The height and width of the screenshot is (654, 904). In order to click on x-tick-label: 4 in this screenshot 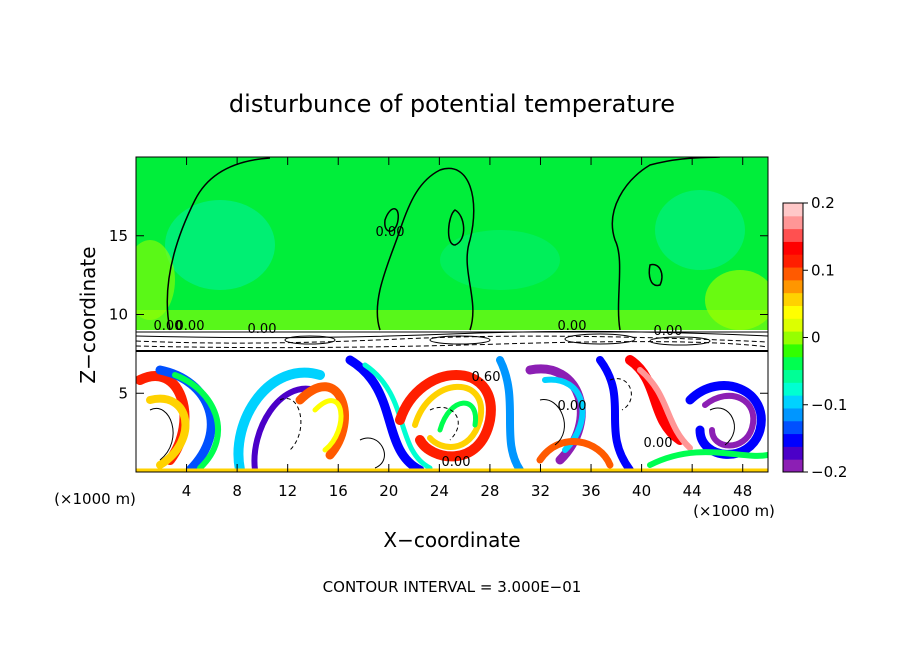, I will do `click(187, 491)`.